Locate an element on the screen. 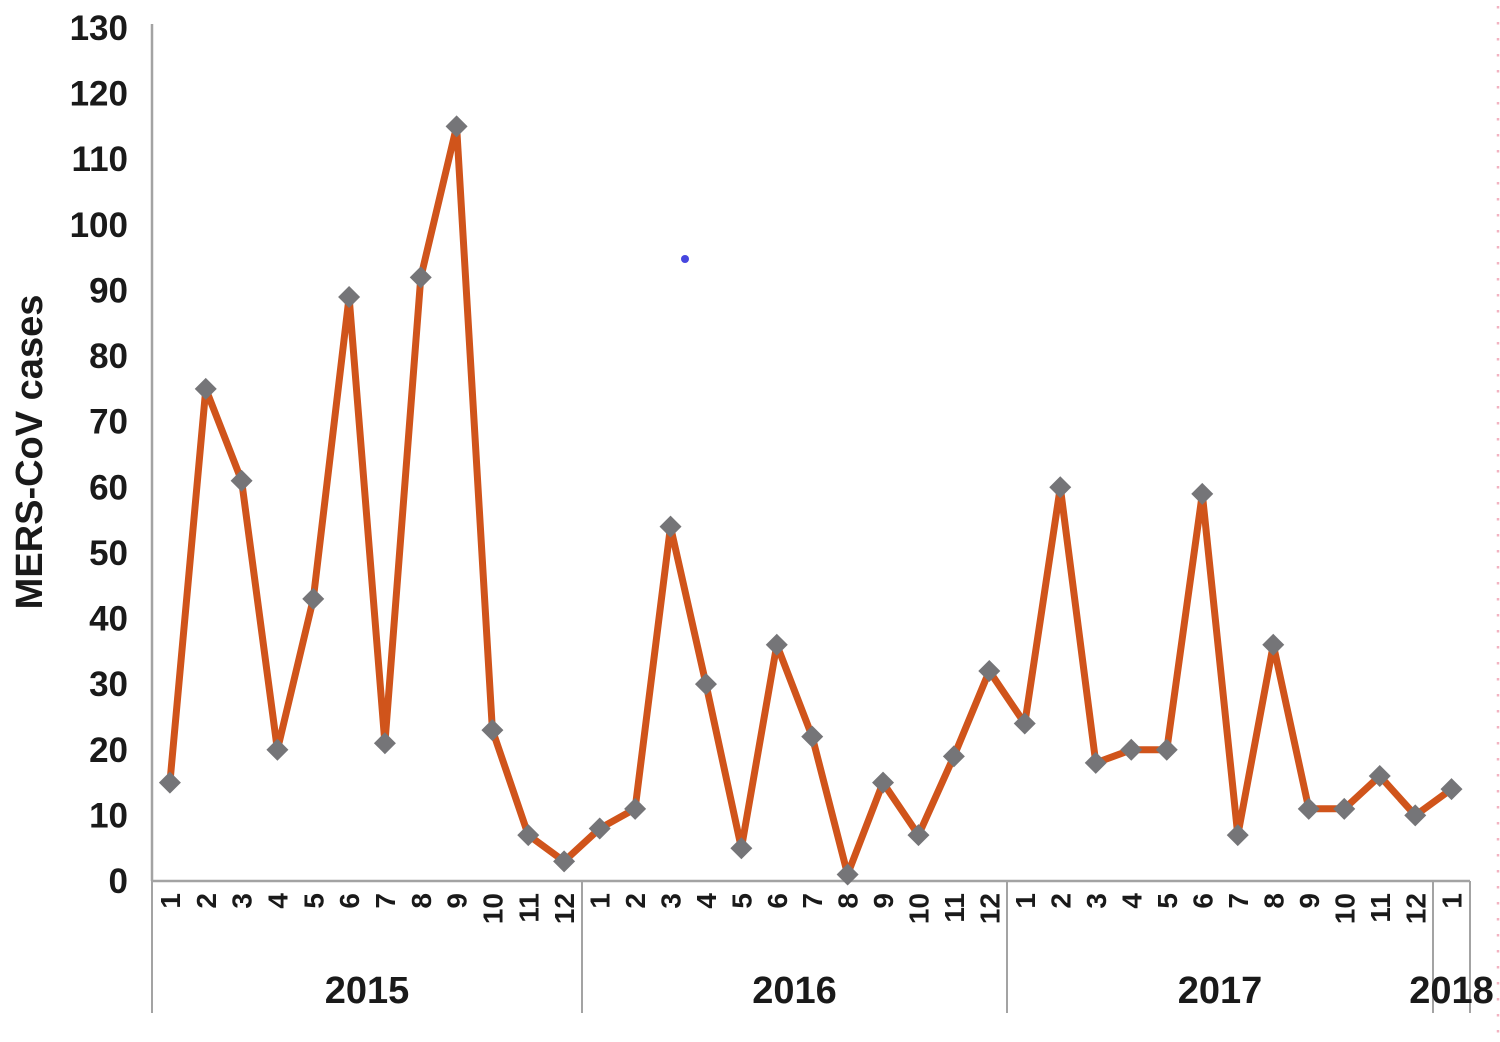 This screenshot has width=1500, height=1042. y-tick-label: 80 is located at coordinates (108, 356).